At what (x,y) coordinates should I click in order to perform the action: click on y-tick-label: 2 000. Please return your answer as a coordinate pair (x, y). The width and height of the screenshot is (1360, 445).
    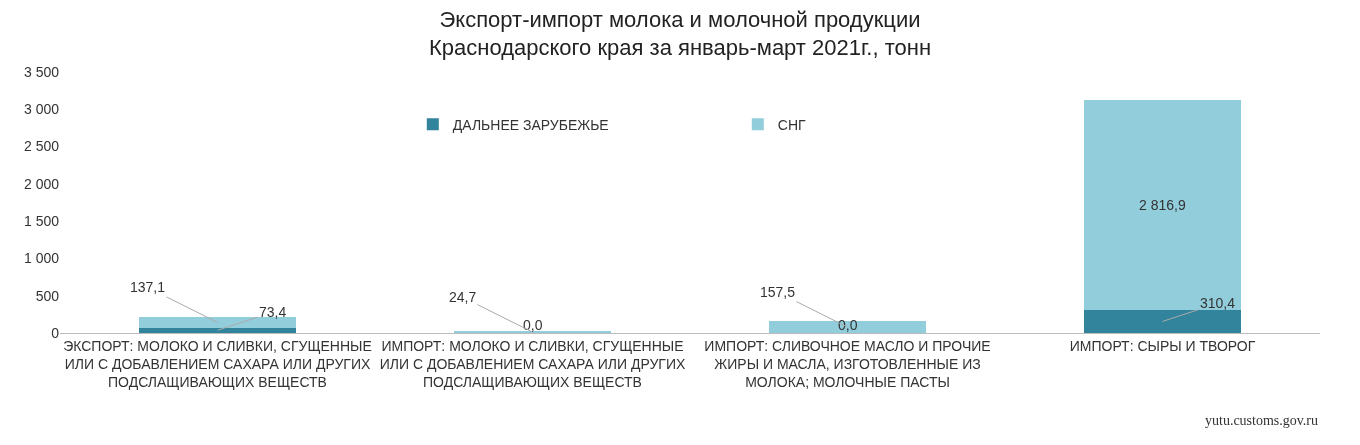
    Looking at the image, I should click on (41, 183).